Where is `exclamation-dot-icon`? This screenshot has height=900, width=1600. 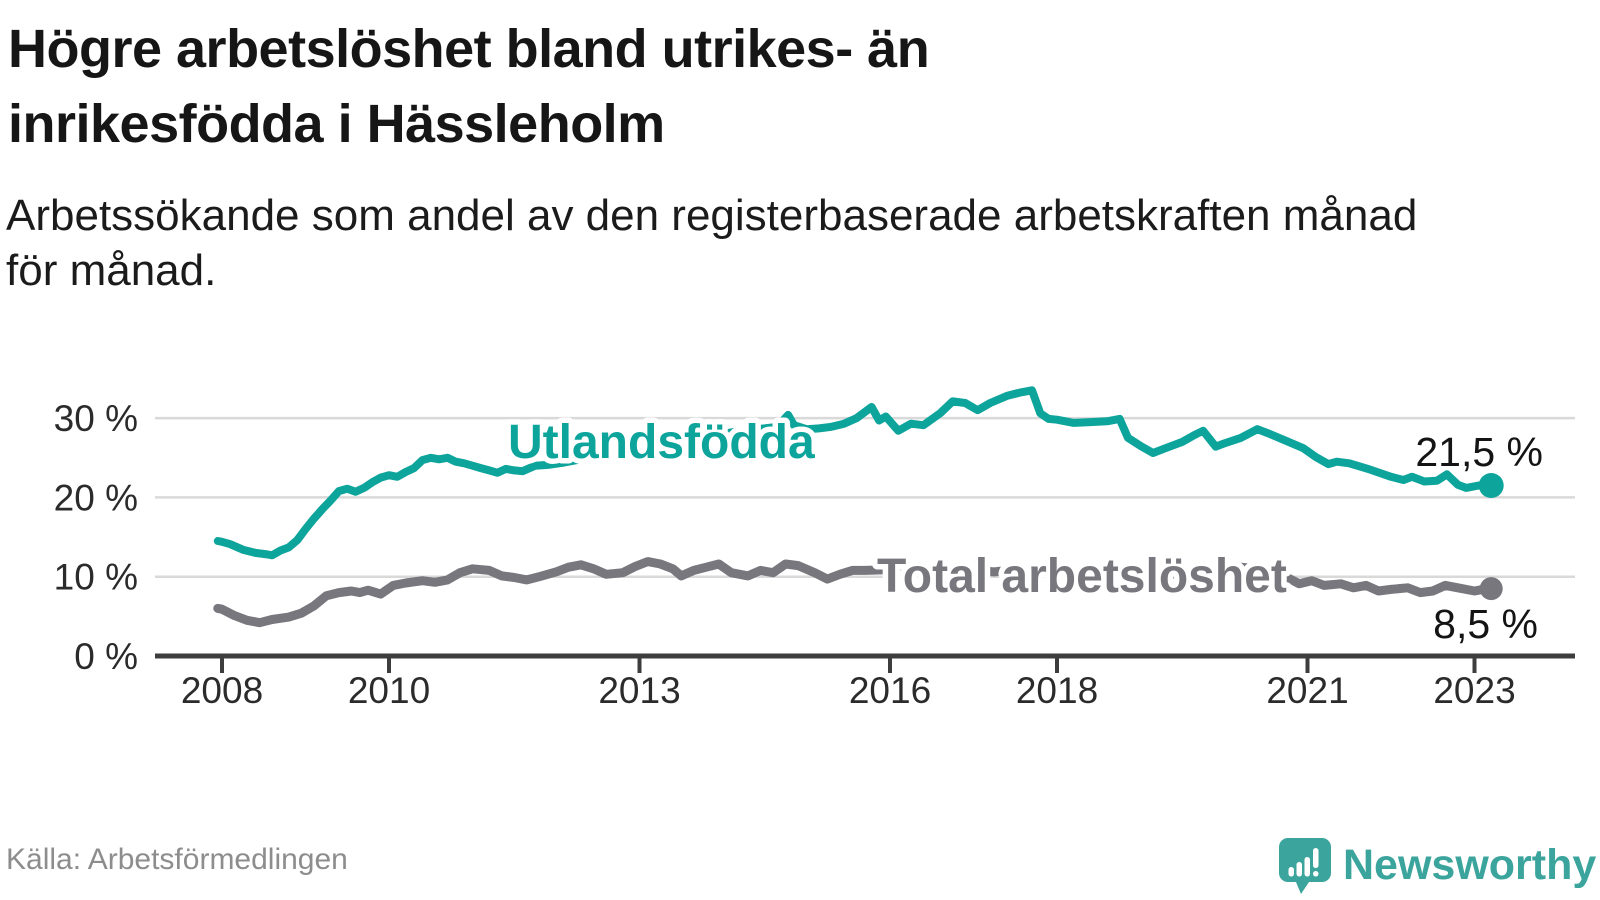
exclamation-dot-icon is located at coordinates (1316, 874).